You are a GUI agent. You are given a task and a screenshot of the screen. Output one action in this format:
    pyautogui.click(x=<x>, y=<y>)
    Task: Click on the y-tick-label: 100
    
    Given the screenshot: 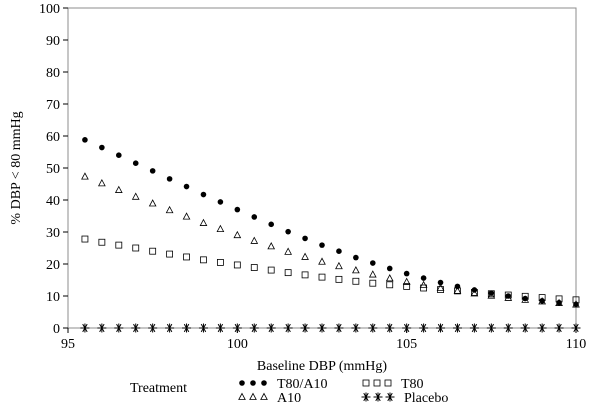 What is the action you would take?
    pyautogui.click(x=49, y=9)
    